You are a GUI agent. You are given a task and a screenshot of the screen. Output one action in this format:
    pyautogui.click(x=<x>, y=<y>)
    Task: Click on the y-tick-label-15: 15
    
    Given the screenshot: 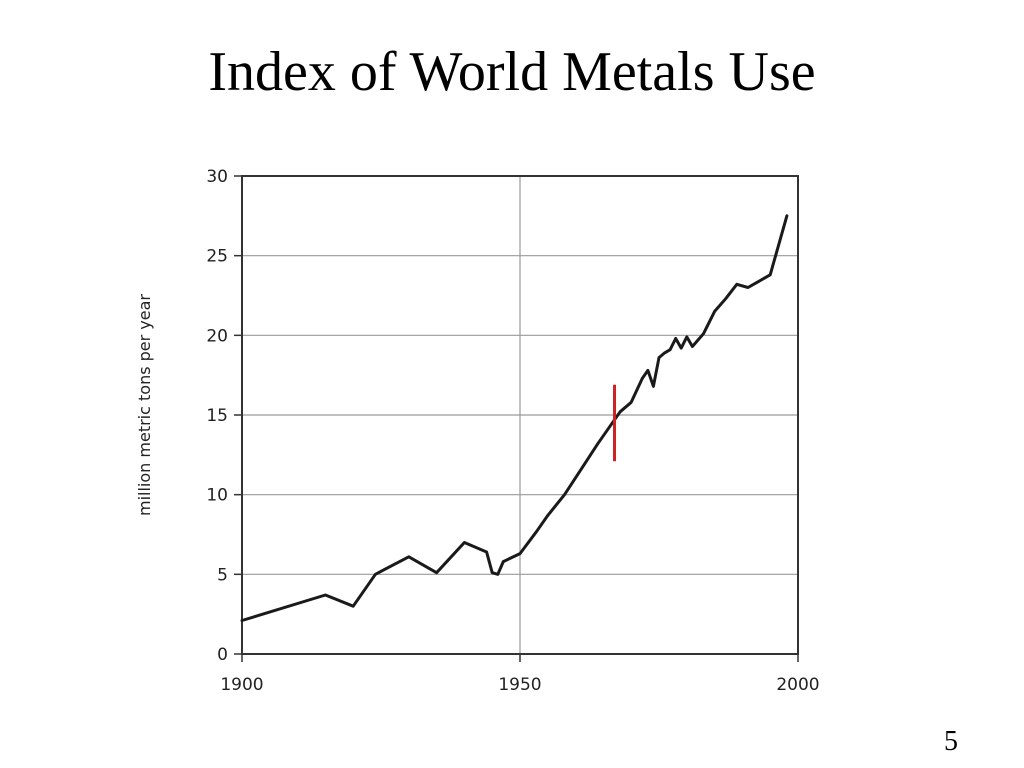 What is the action you would take?
    pyautogui.click(x=217, y=416)
    